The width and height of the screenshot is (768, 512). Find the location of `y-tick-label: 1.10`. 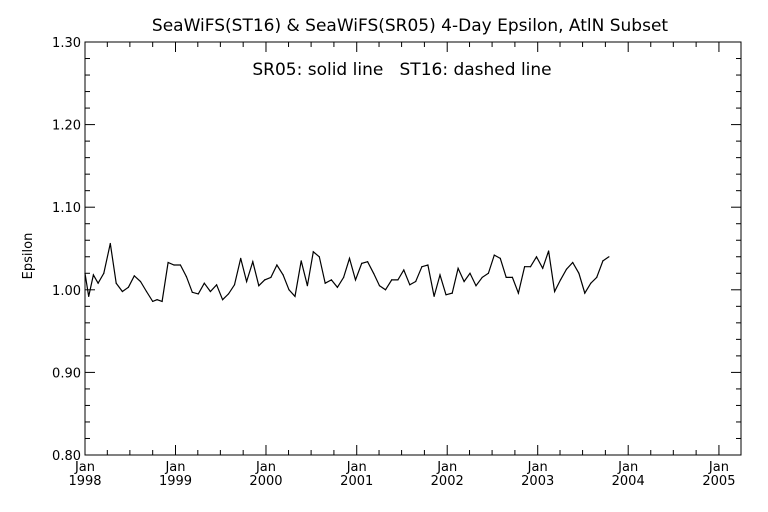

y-tick-label: 1.10 is located at coordinates (66, 208).